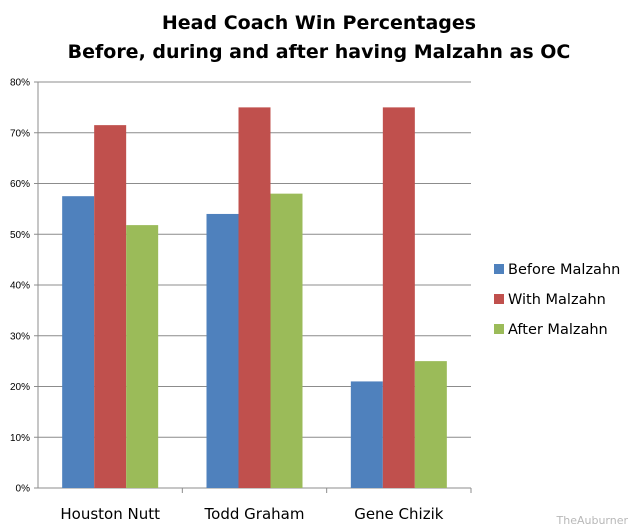 This screenshot has height=530, width=634. I want to click on y-tick-label: 80%, so click(20, 83).